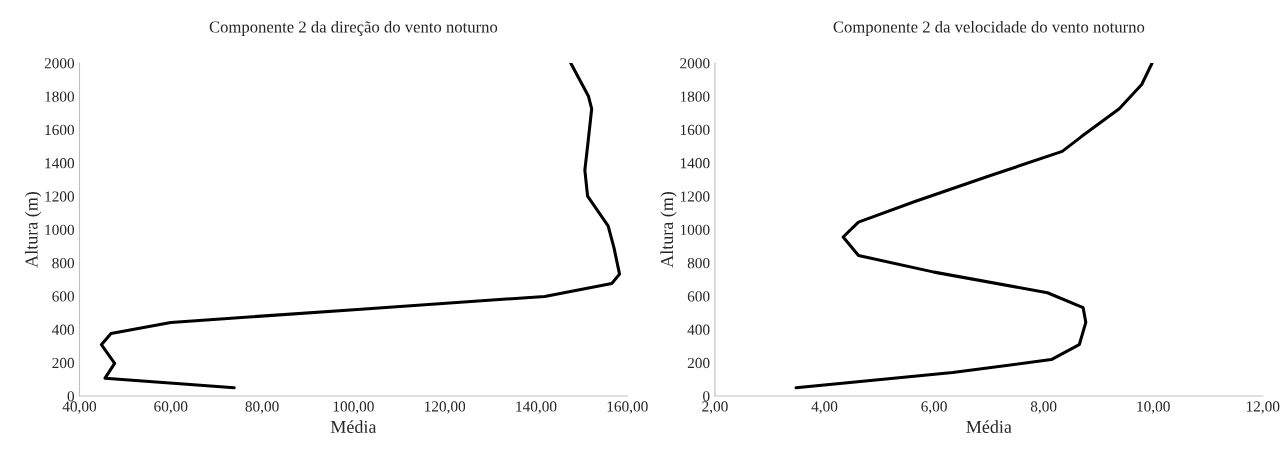  I want to click on x-tick-label: 40,00, so click(79, 407).